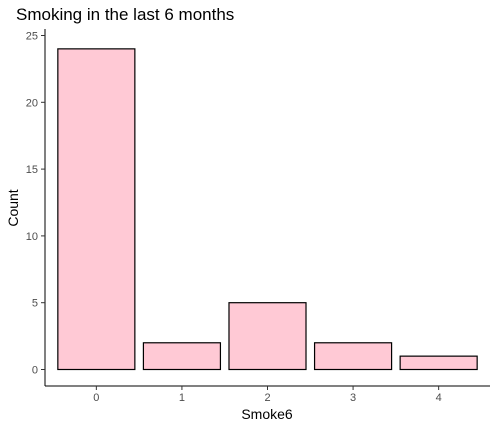  What do you see at coordinates (267, 398) in the screenshot?
I see `x-tick-label: 2` at bounding box center [267, 398].